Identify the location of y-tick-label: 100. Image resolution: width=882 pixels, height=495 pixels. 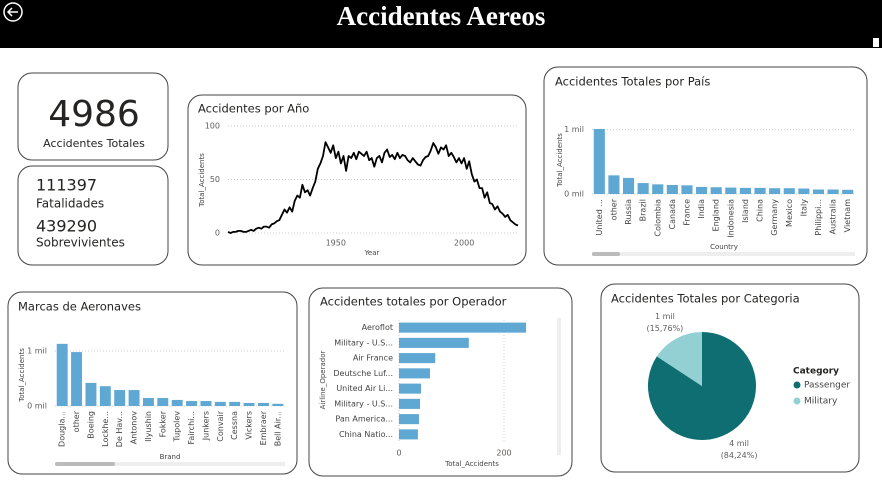
(212, 126).